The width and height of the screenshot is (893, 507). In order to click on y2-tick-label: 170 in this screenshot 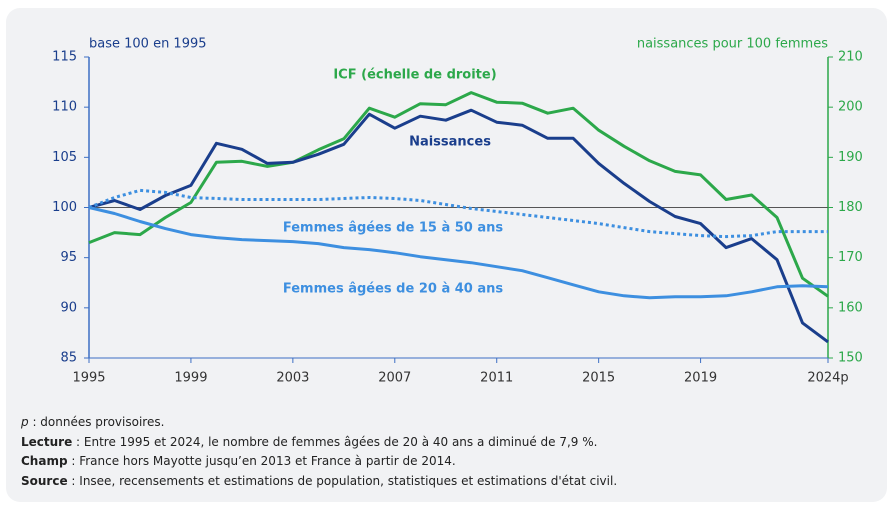, I will do `click(850, 257)`.